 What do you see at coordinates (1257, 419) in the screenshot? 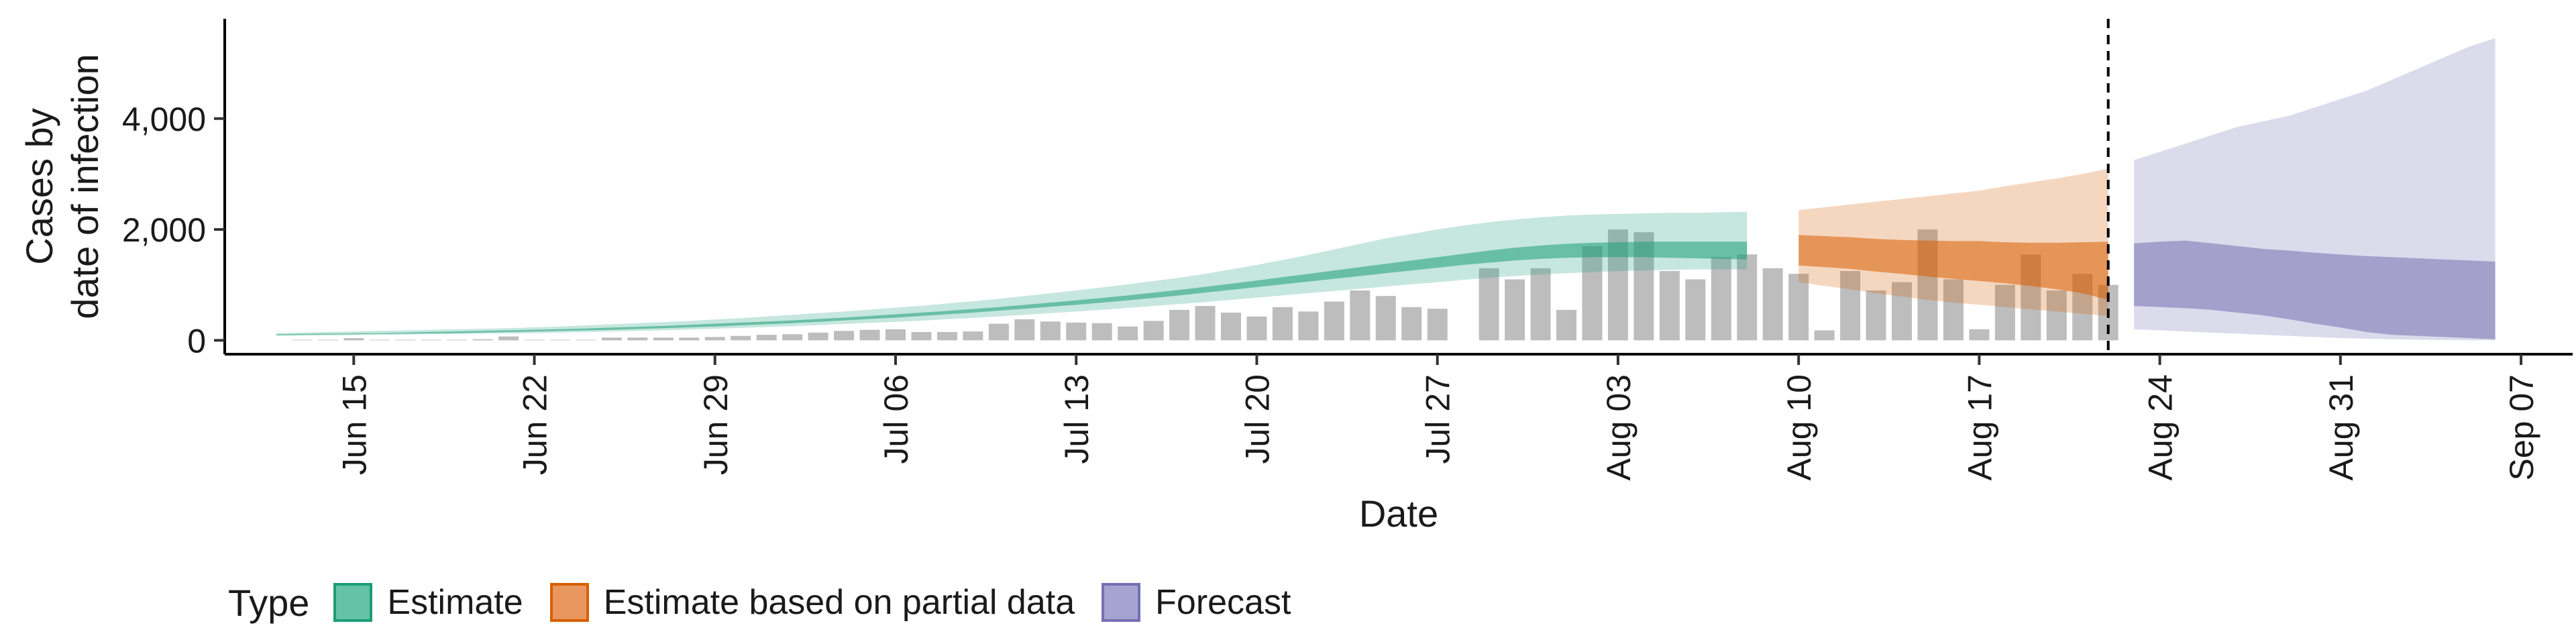
I see `x-tick-label: Jul 20` at bounding box center [1257, 419].